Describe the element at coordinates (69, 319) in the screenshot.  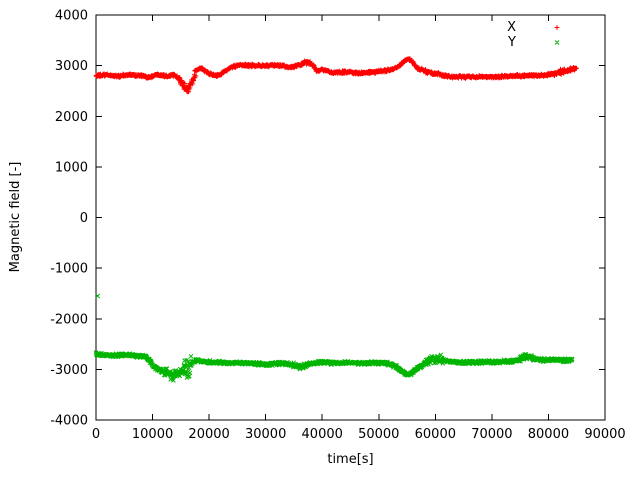
I see `y-tick-label: -2000` at that location.